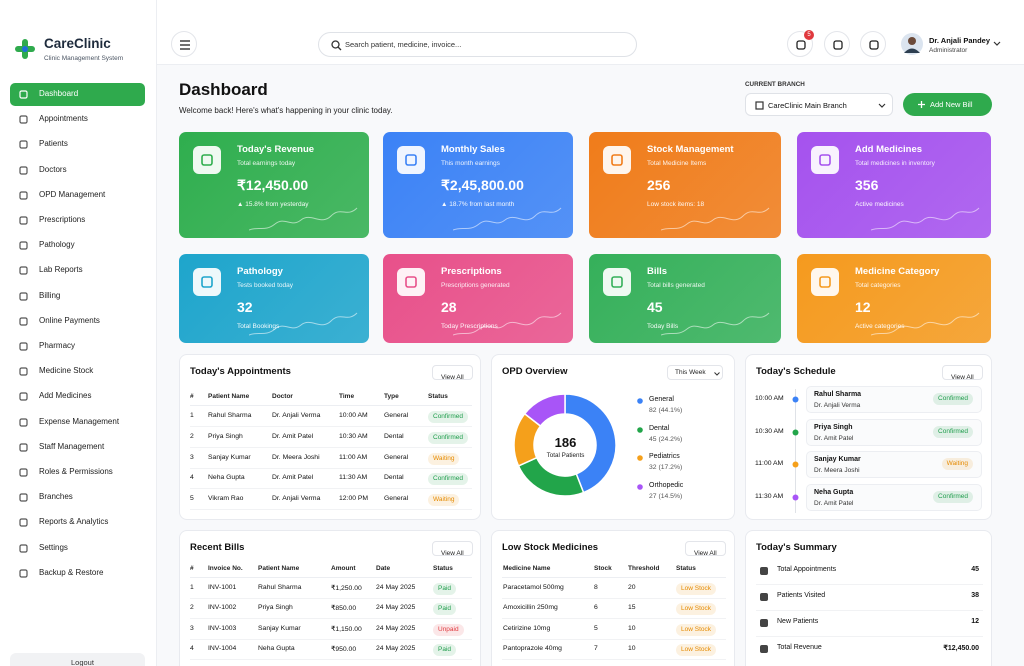 The image size is (1024, 666). What do you see at coordinates (77, 270) in the screenshot?
I see `menu-item: Lab Reports` at bounding box center [77, 270].